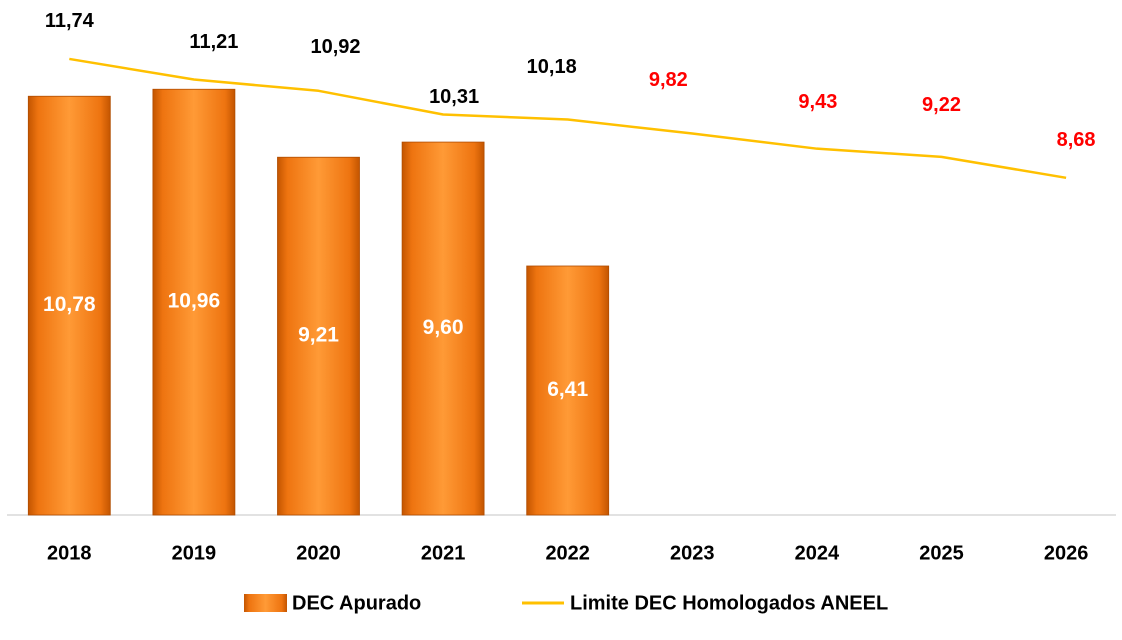 The height and width of the screenshot is (640, 1122). Describe the element at coordinates (552, 67) in the screenshot. I see `line-value-label: 10,18` at that location.